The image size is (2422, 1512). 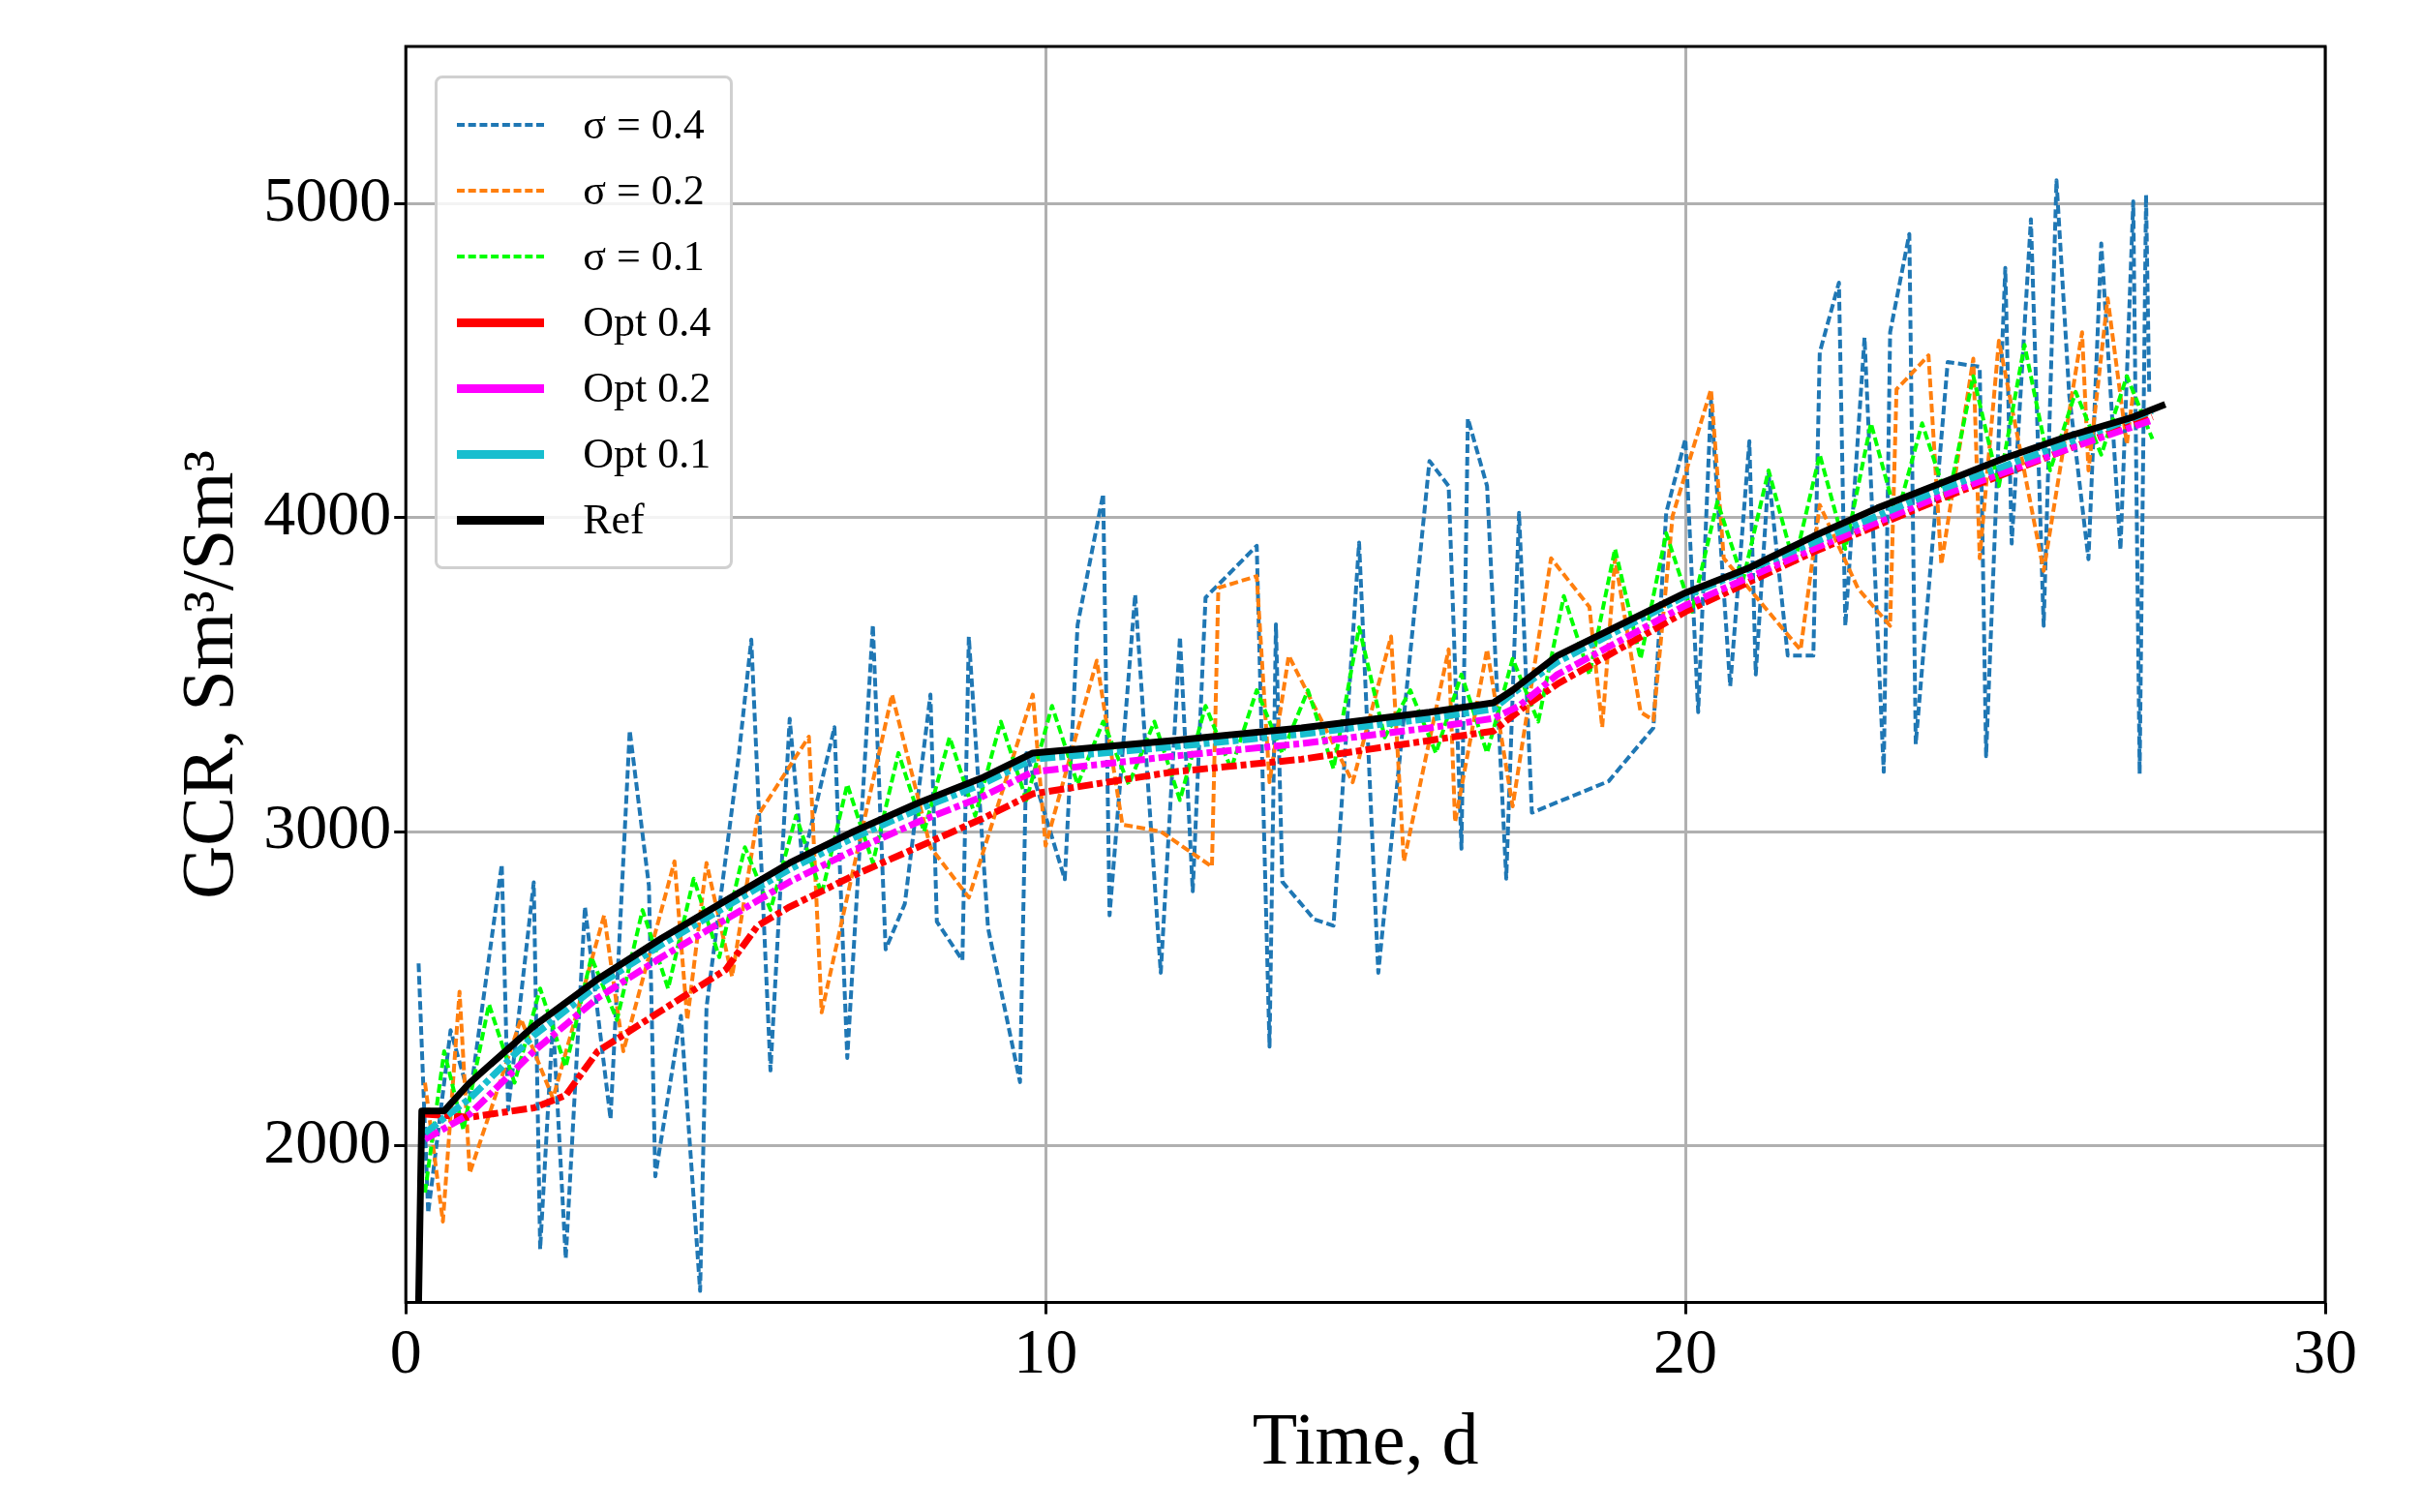 I want to click on legend-label: σ = 0.1, so click(x=644, y=256).